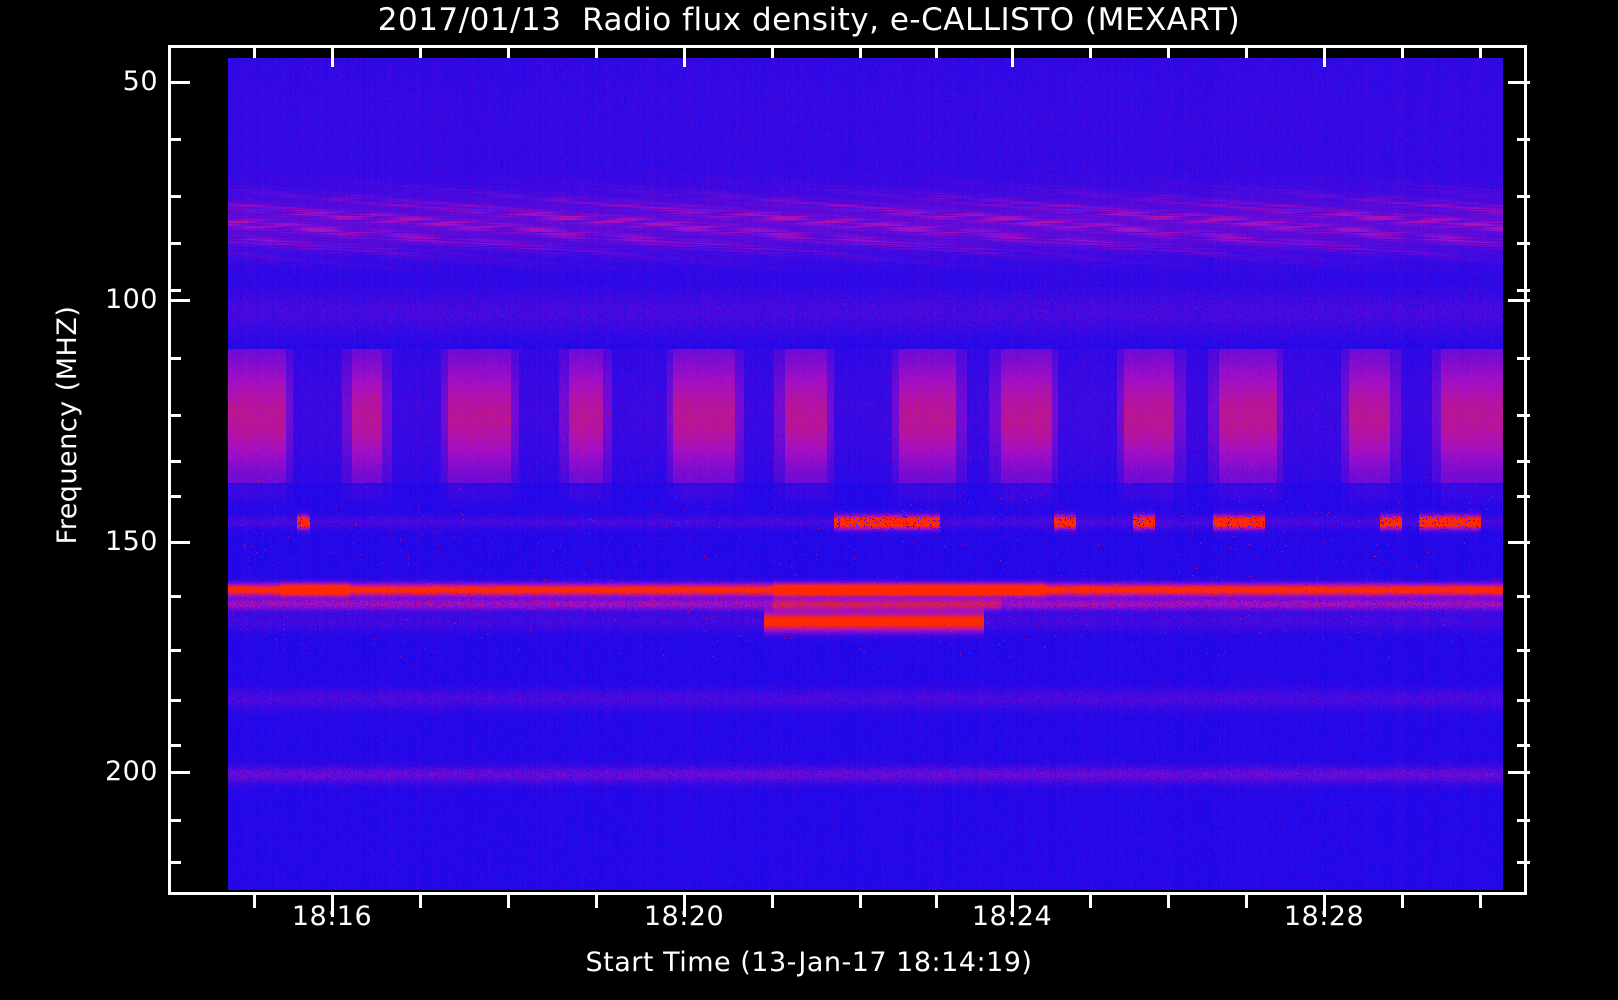 This screenshot has height=1000, width=1618. I want to click on y-tick-label: 100, so click(131, 299).